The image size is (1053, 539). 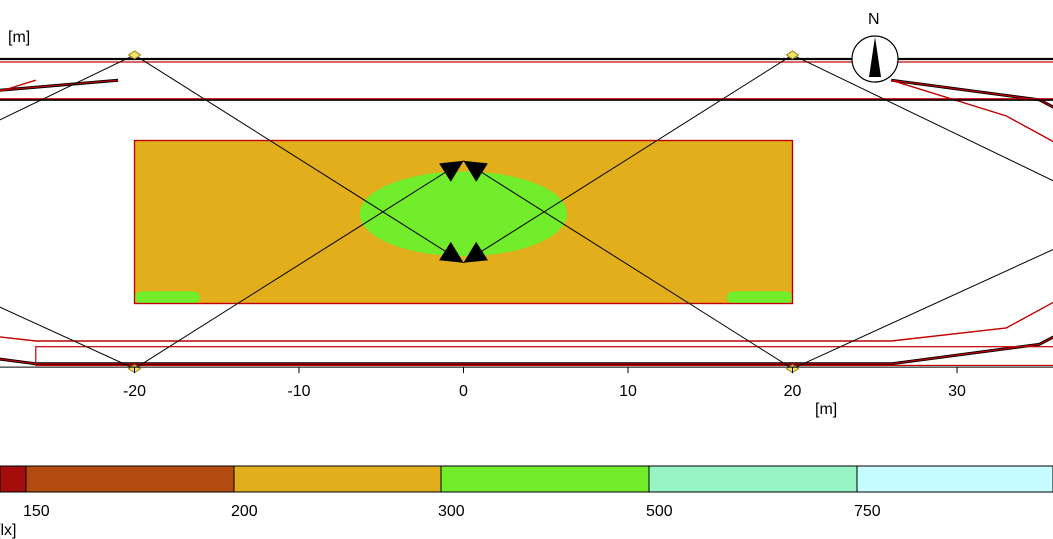 I want to click on legend-tick-label: 750, so click(x=867, y=511).